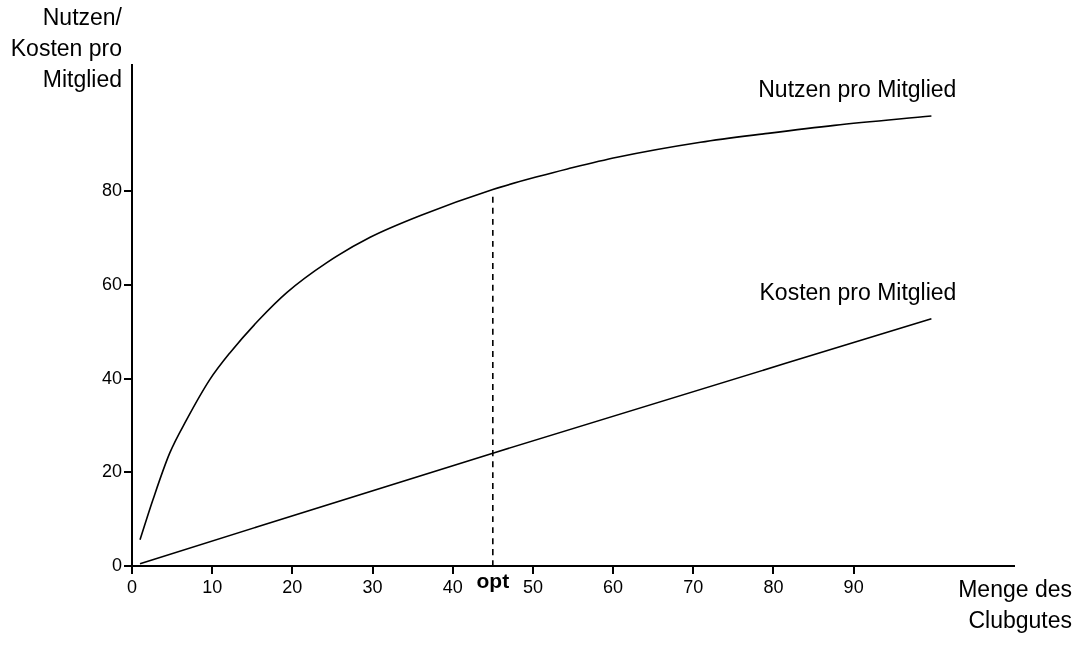  Describe the element at coordinates (111, 377) in the screenshot. I see `y-tick-label: 40` at that location.